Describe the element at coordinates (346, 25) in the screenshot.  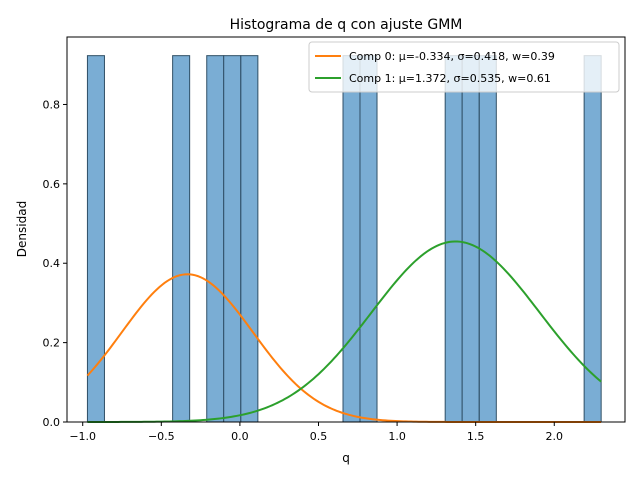
I see `chart-title: Histograma de q con ajuste GMM` at that location.